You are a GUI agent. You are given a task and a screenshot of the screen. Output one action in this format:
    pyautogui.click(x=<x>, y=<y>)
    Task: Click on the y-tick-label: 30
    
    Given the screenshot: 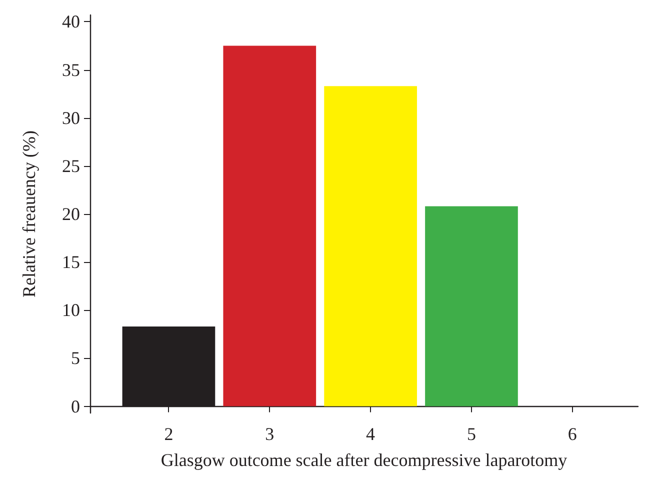 What is the action you would take?
    pyautogui.click(x=71, y=118)
    